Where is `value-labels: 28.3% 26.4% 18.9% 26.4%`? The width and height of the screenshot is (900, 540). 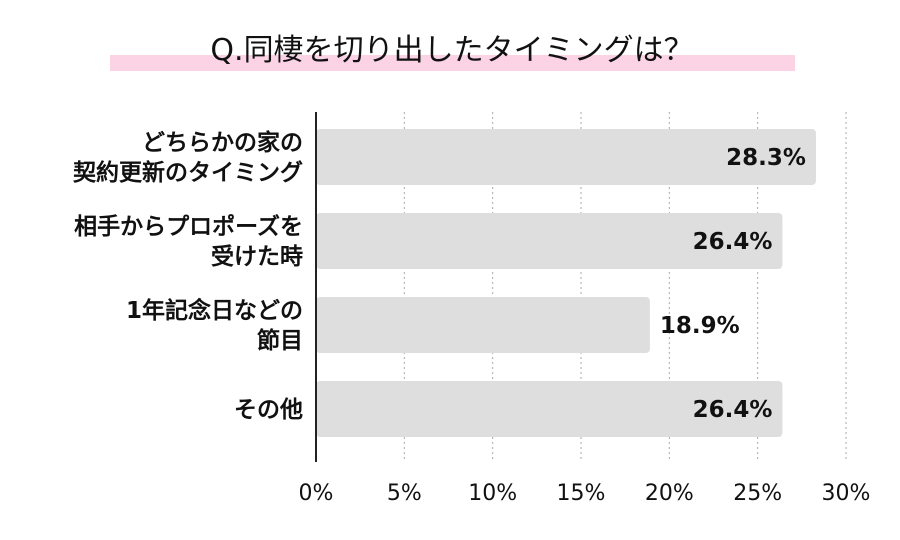
value-labels: 28.3% 26.4% 18.9% 26.4% is located at coordinates (733, 284).